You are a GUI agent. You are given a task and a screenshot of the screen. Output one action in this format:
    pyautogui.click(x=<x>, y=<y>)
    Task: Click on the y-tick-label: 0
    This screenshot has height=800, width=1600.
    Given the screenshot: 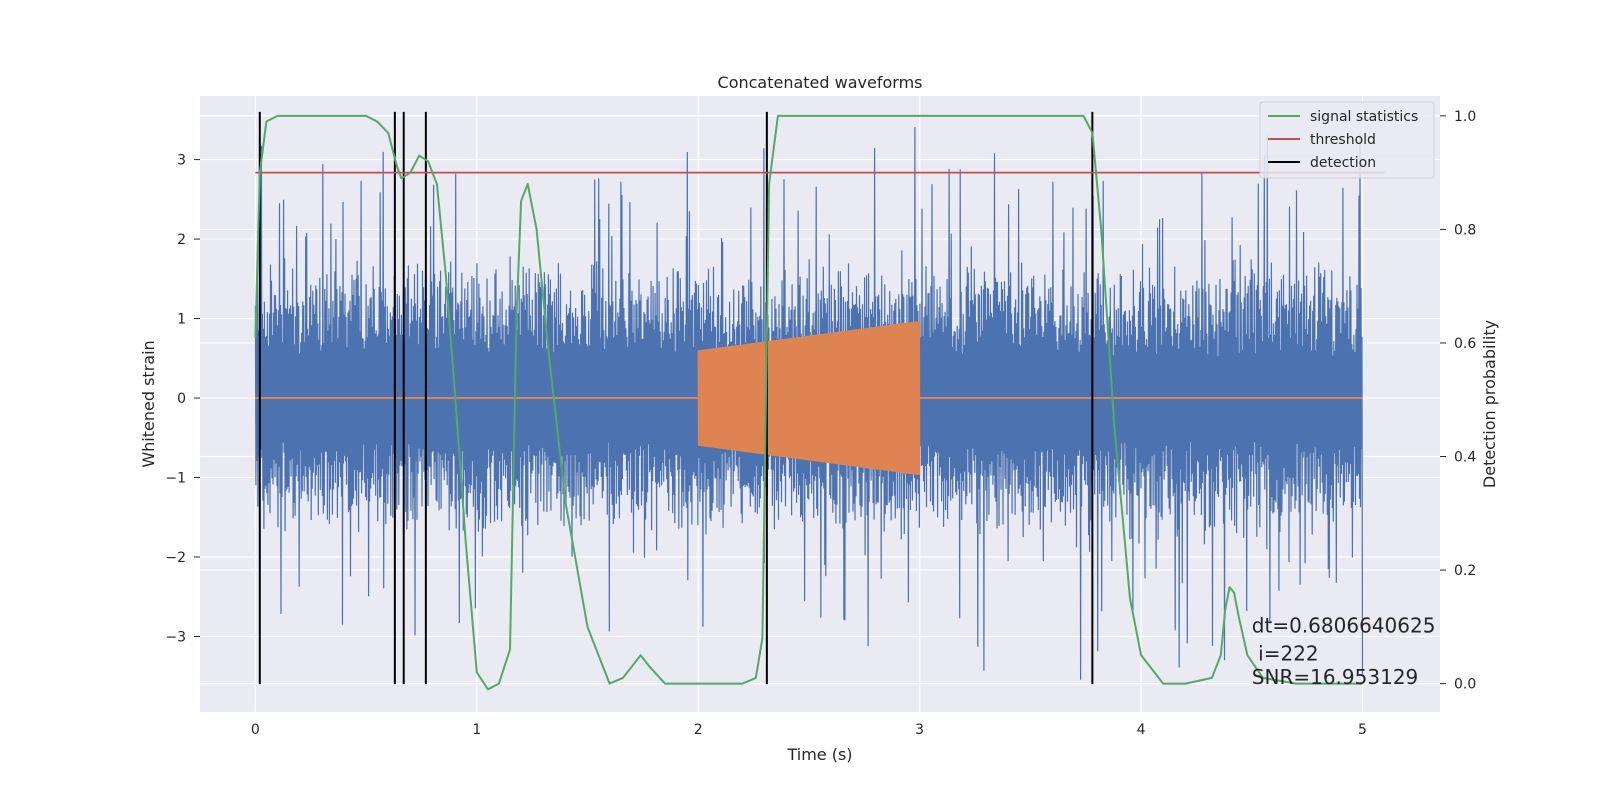 What is the action you would take?
    pyautogui.click(x=181, y=399)
    